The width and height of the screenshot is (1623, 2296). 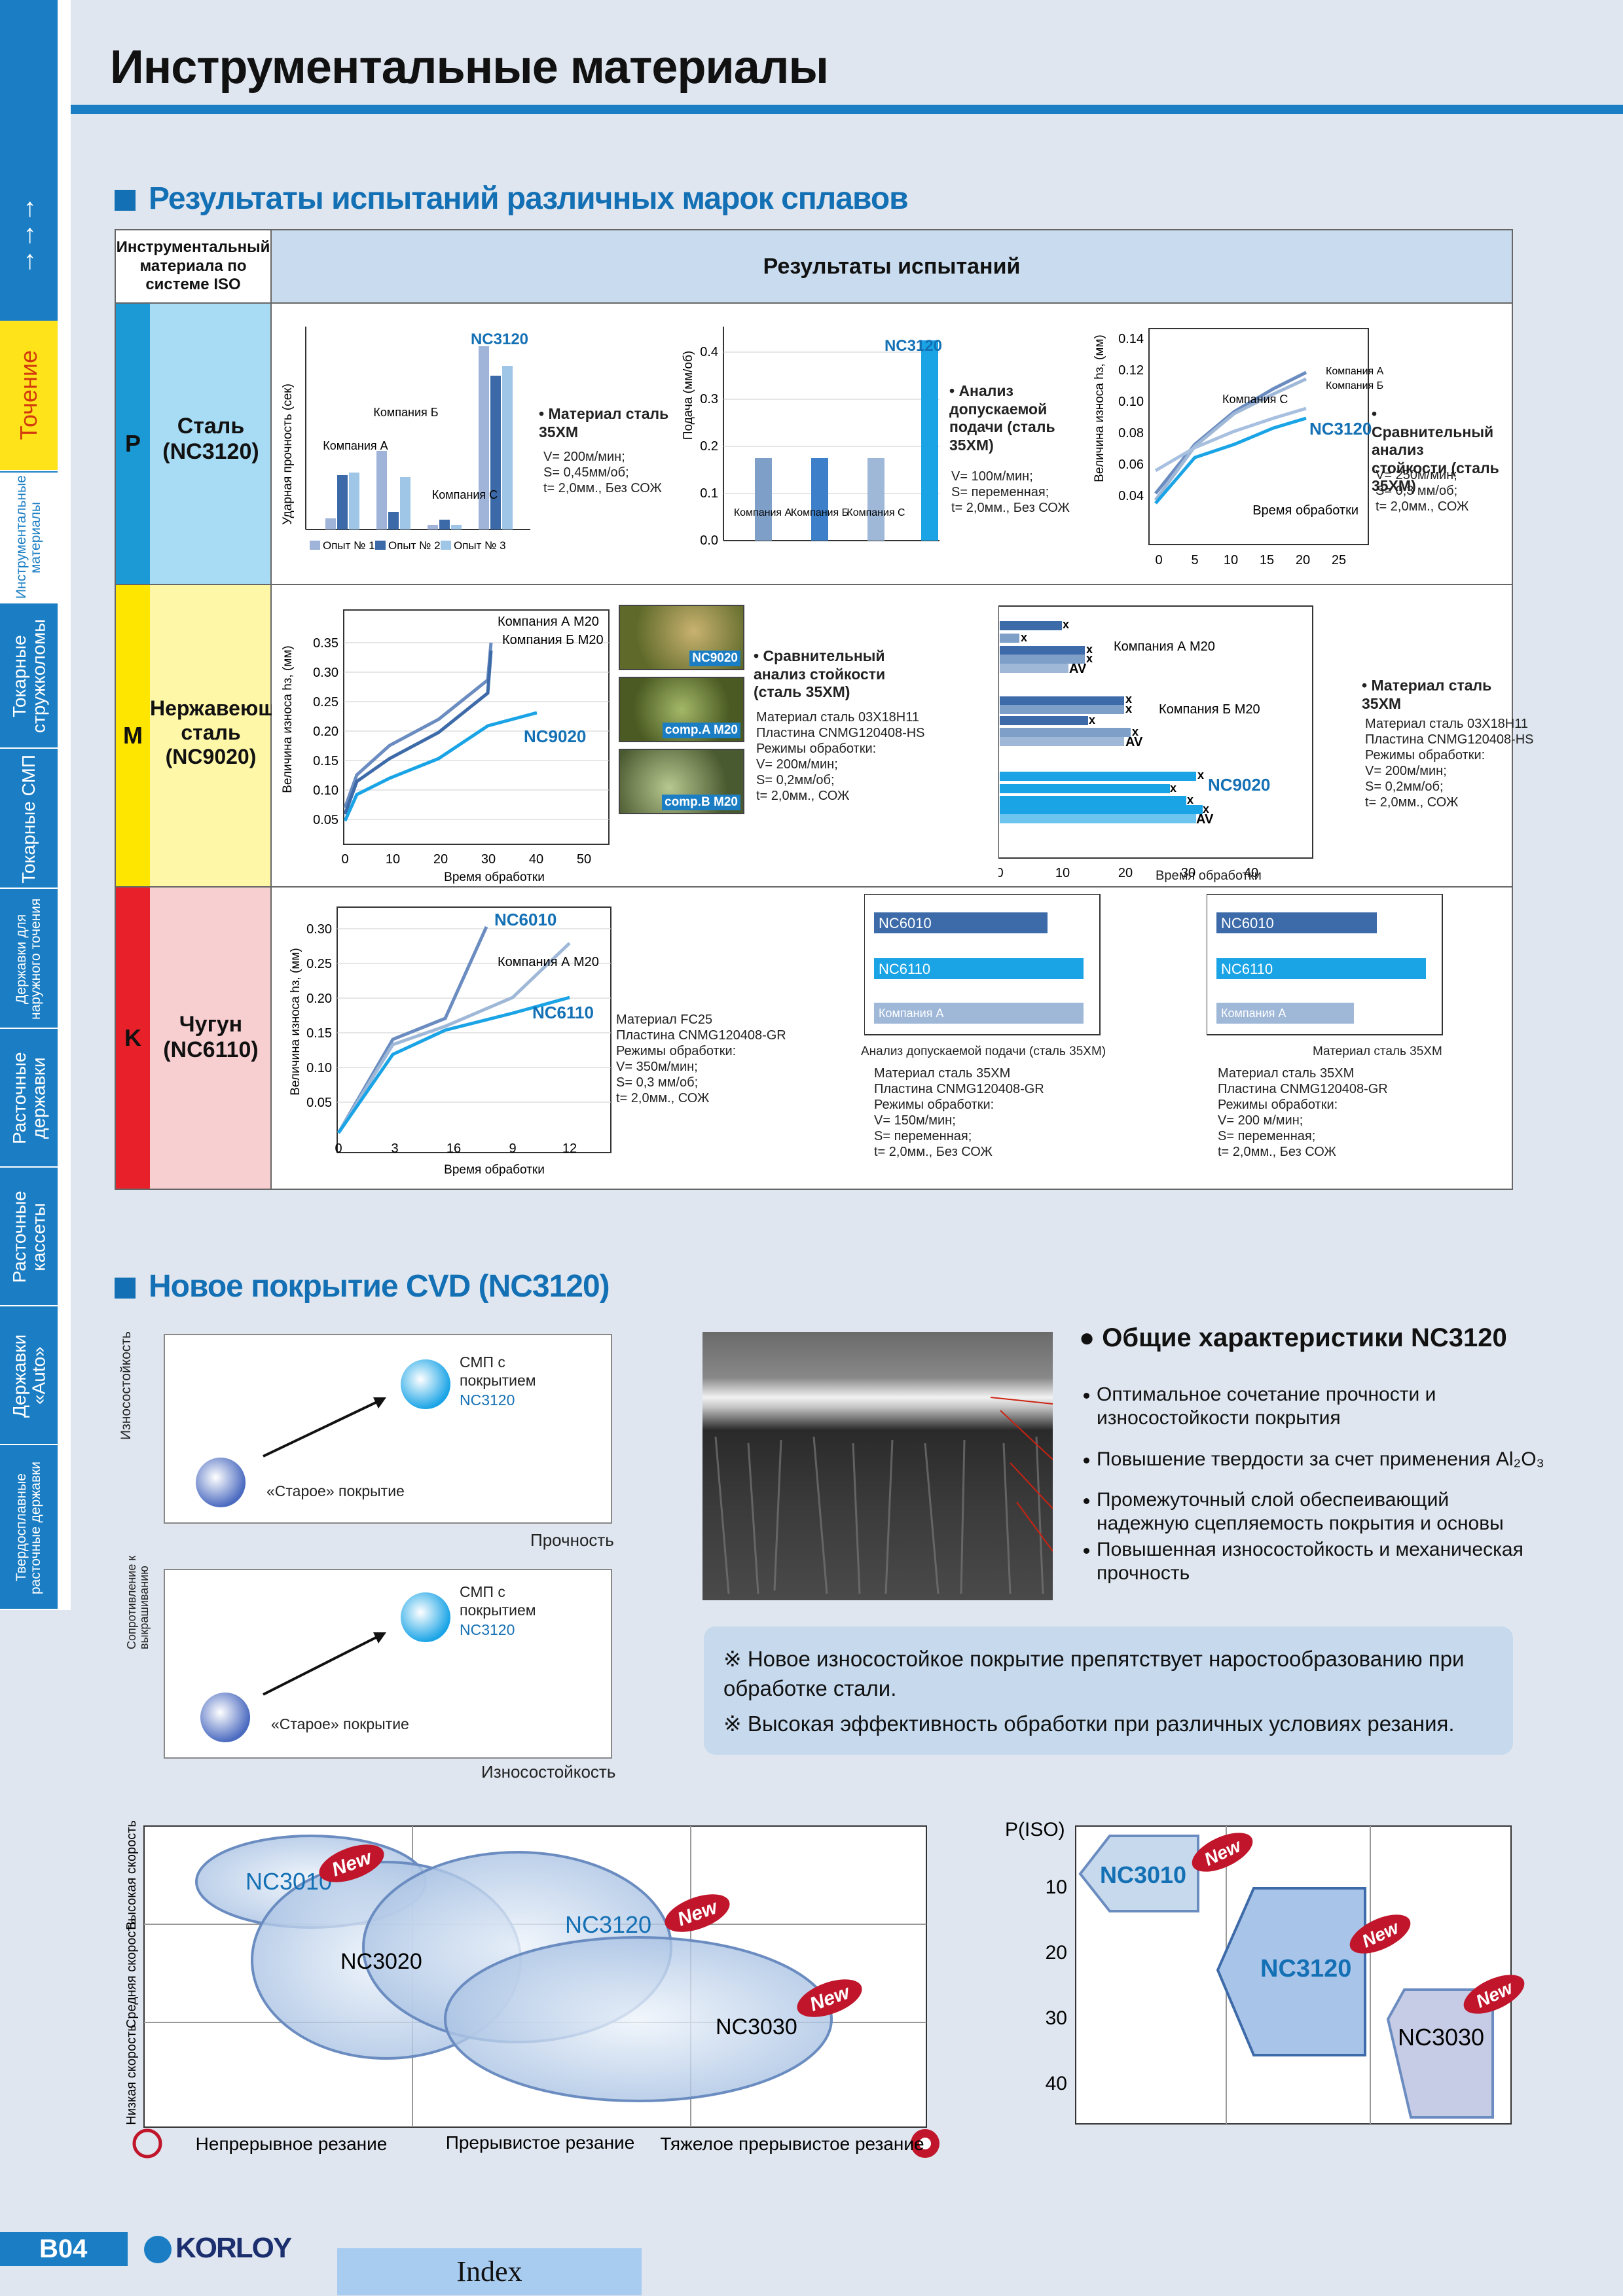 I want to click on sidebar-tab-external-holders: Державки для наружного точения, so click(x=29, y=959).